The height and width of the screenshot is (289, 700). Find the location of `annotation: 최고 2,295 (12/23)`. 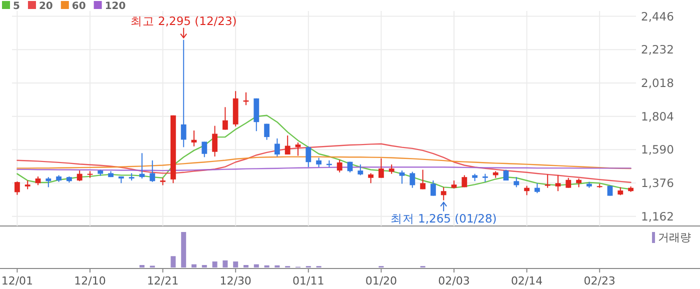

annotation: 최고 2,295 (12/23) is located at coordinates (183, 21).